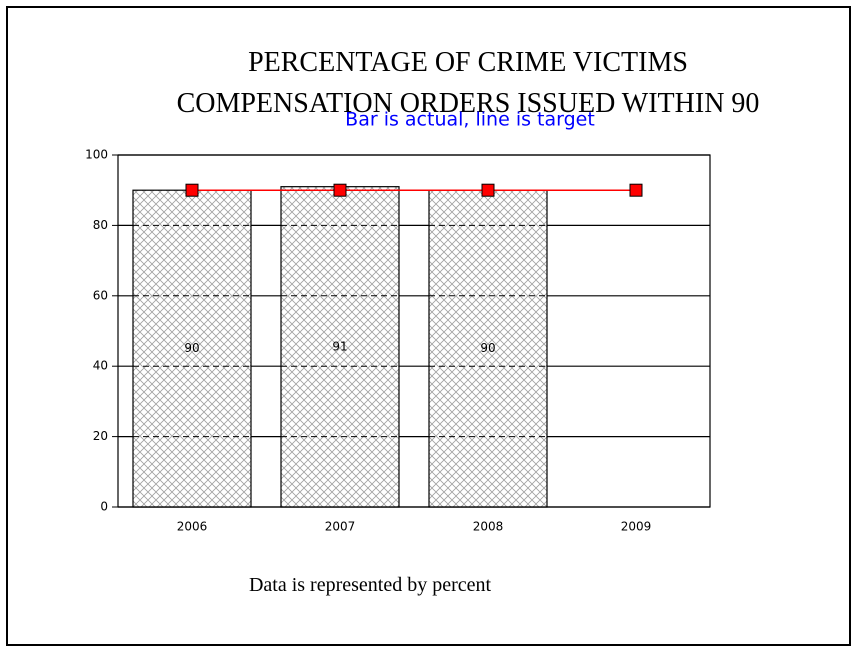 The width and height of the screenshot is (858, 646). What do you see at coordinates (370, 585) in the screenshot?
I see `footnote: Data is represented by percent` at bounding box center [370, 585].